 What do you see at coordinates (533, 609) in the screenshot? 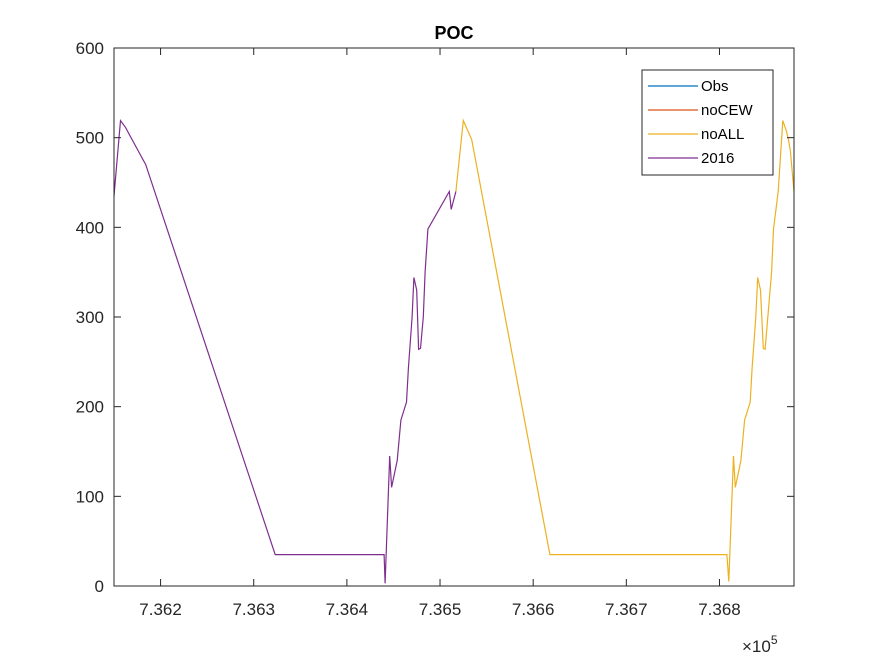
I see `x-tick-label: 7.366` at bounding box center [533, 609].